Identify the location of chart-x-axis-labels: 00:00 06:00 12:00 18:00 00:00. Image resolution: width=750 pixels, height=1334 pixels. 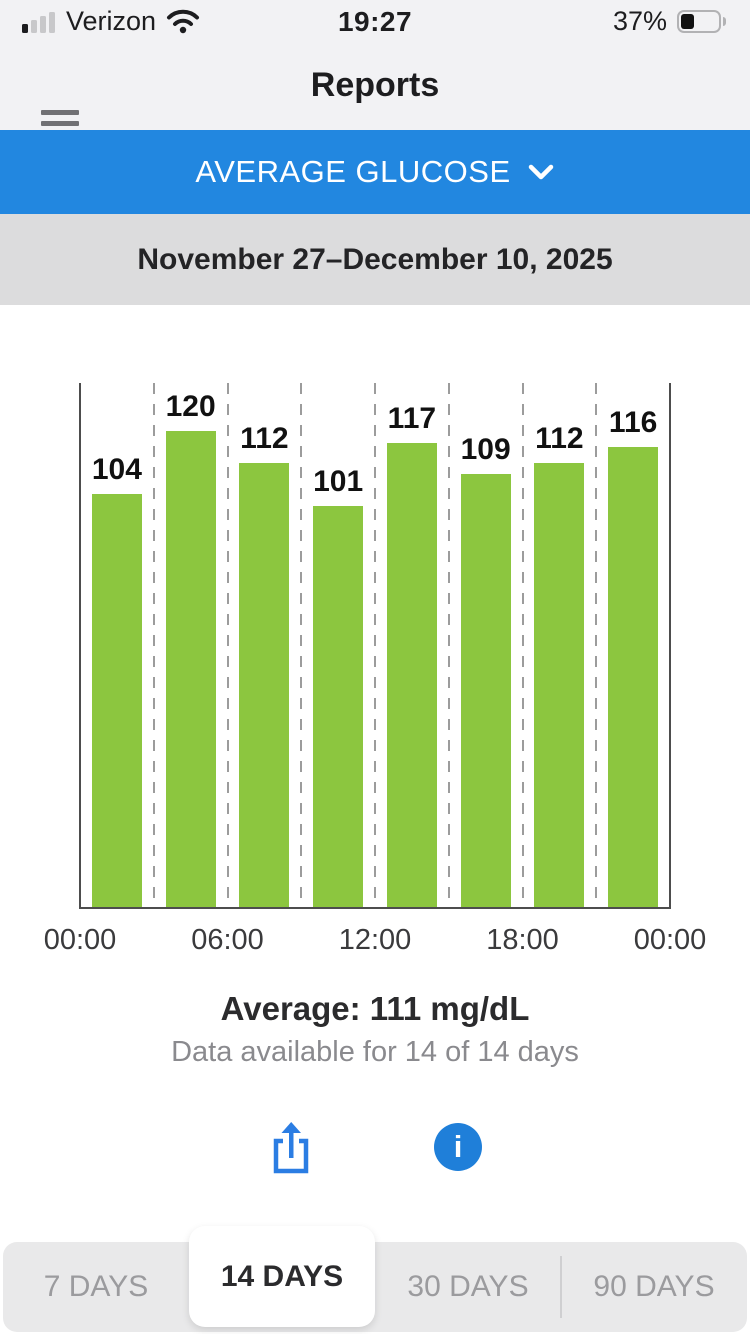
(375, 942).